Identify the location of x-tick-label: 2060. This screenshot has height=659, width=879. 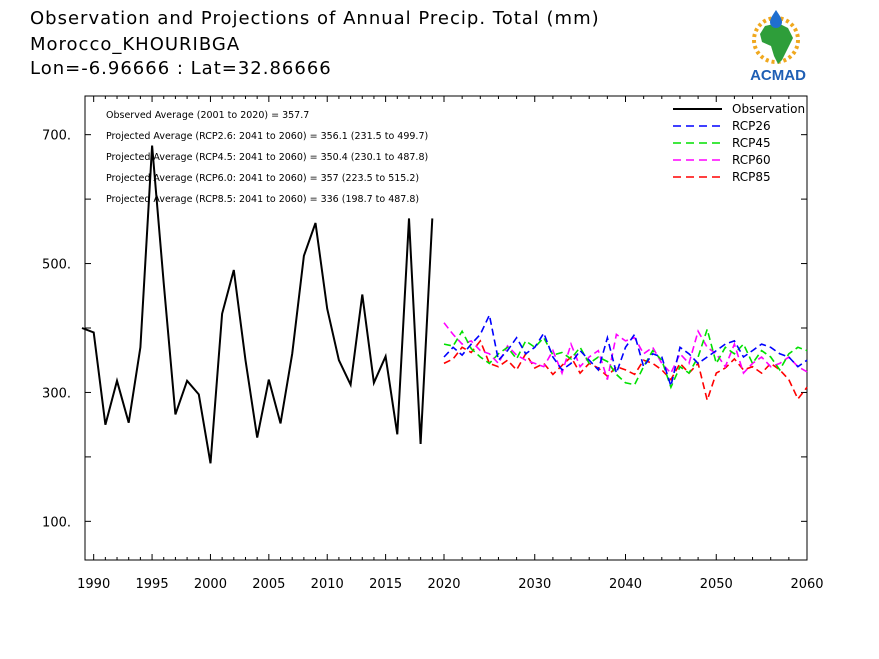
(806, 584).